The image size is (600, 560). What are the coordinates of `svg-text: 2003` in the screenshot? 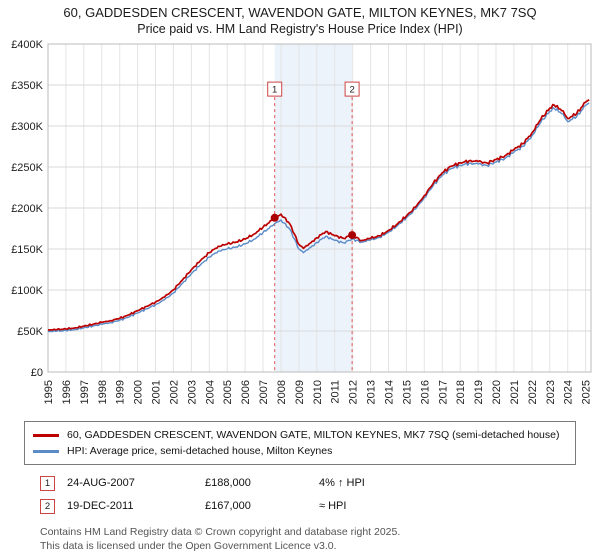 It's located at (192, 392).